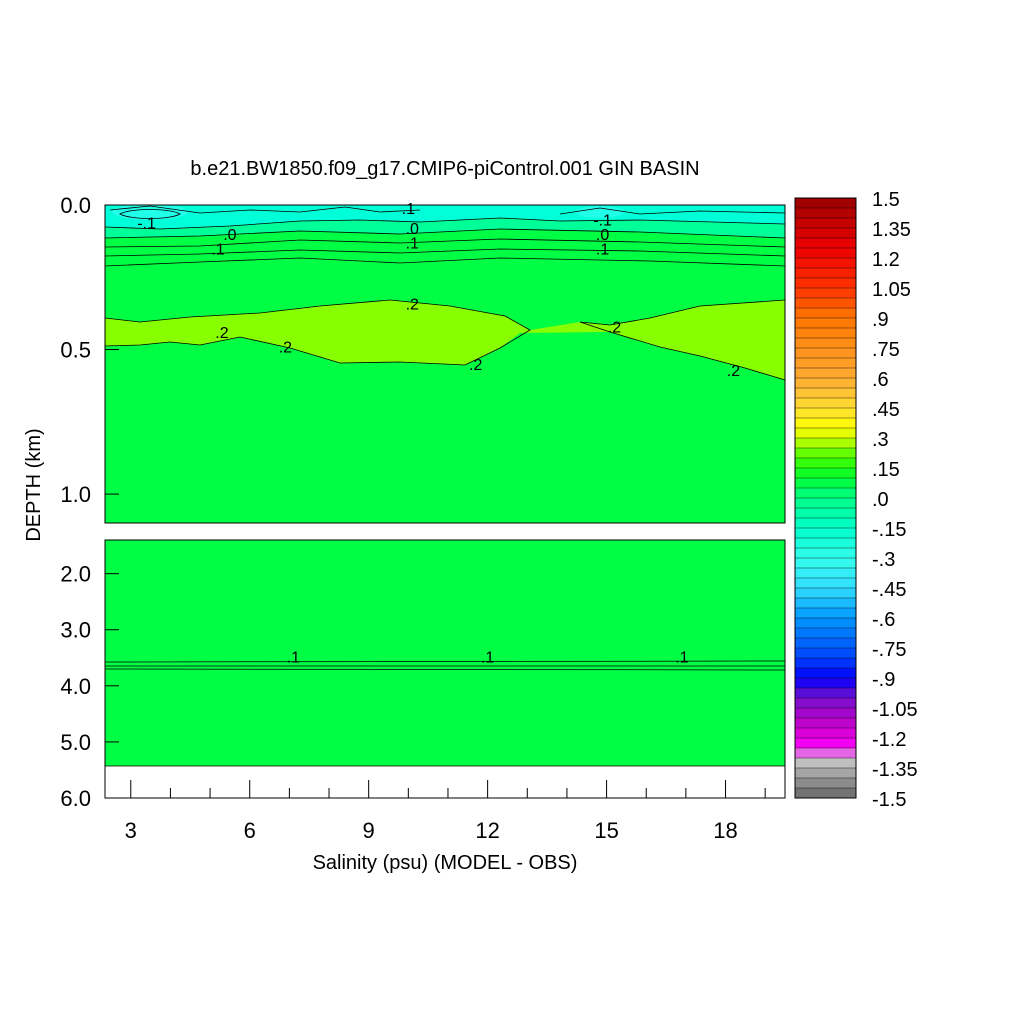 Image resolution: width=1024 pixels, height=1024 pixels. What do you see at coordinates (725, 830) in the screenshot?
I see `x-tick-label: 18` at bounding box center [725, 830].